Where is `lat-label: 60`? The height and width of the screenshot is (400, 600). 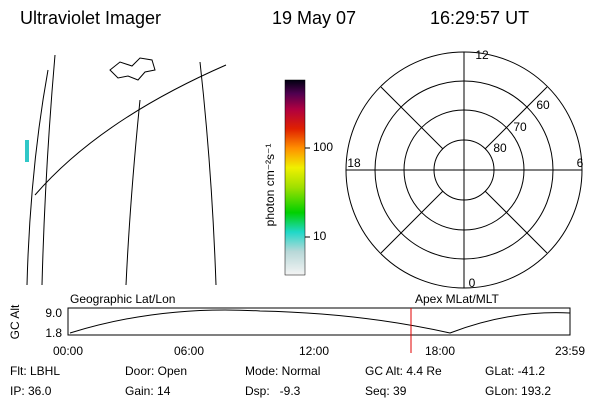 lat-label: 60 is located at coordinates (543, 105).